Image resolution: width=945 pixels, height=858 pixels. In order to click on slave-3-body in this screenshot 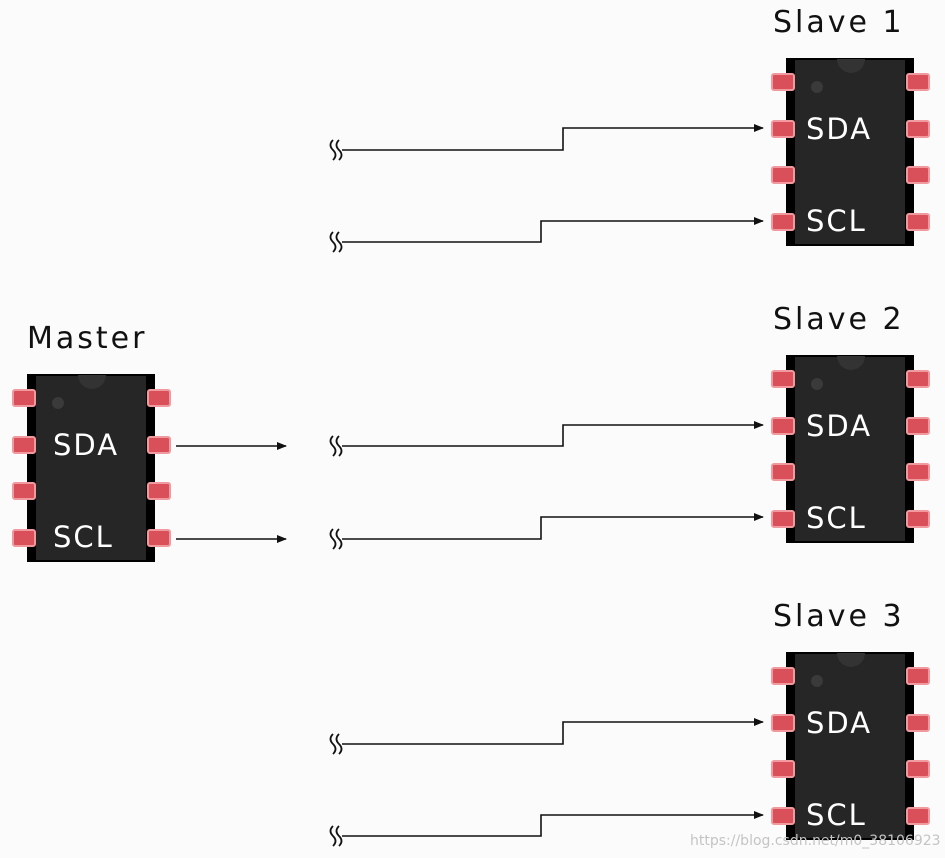, I will do `click(850, 746)`.